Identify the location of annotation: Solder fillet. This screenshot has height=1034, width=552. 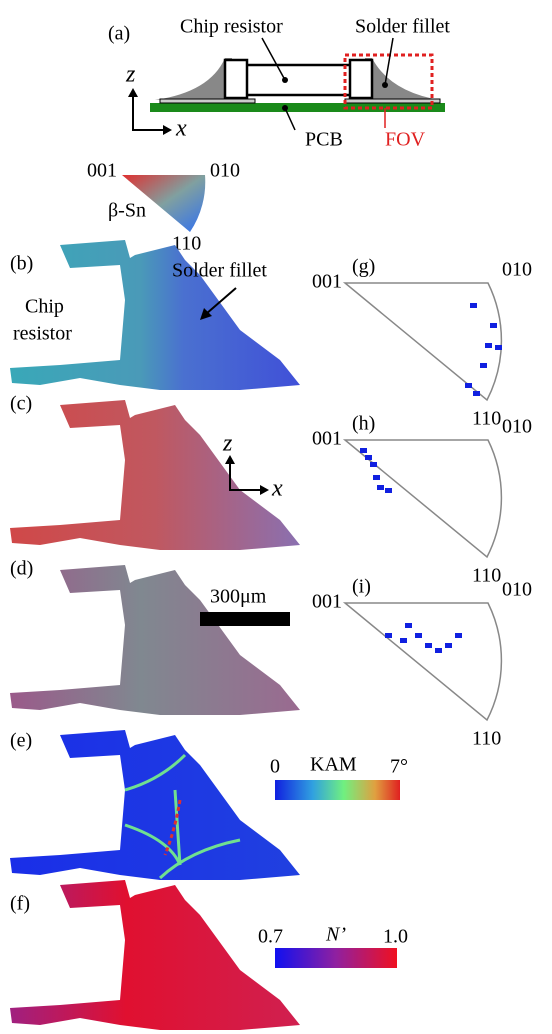
(219, 271).